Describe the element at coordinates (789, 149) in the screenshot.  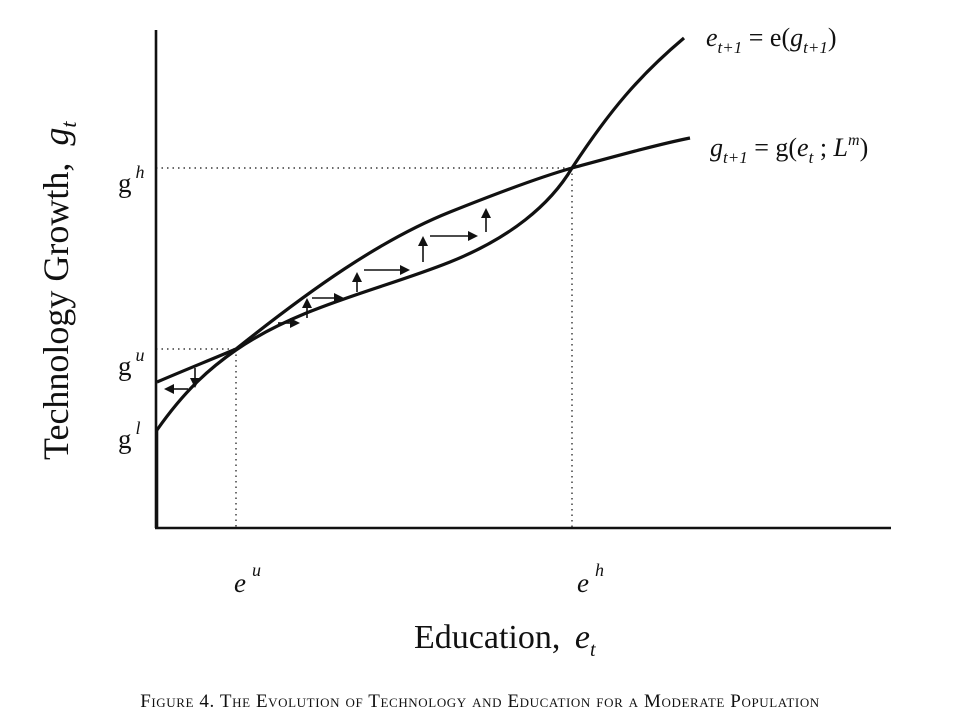
I see `technology-curve-label: gt+1 = g(et ; Lm)` at that location.